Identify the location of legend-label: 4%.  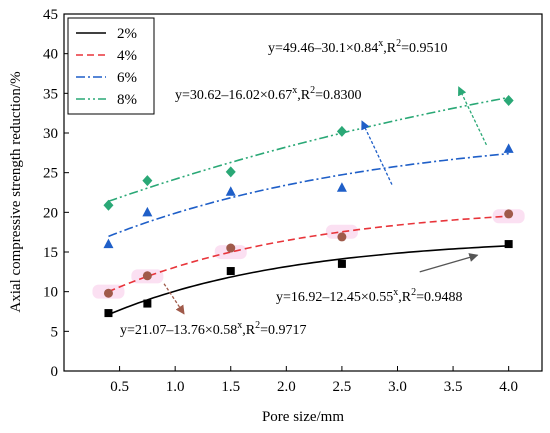
(127, 56).